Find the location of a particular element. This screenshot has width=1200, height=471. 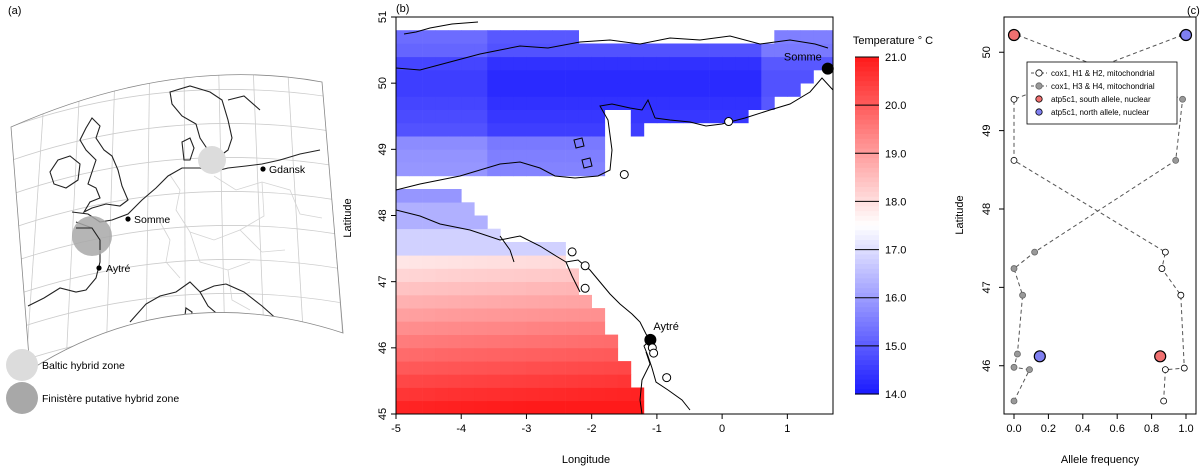

city-label-gdansk: Gdansk is located at coordinates (287, 170).